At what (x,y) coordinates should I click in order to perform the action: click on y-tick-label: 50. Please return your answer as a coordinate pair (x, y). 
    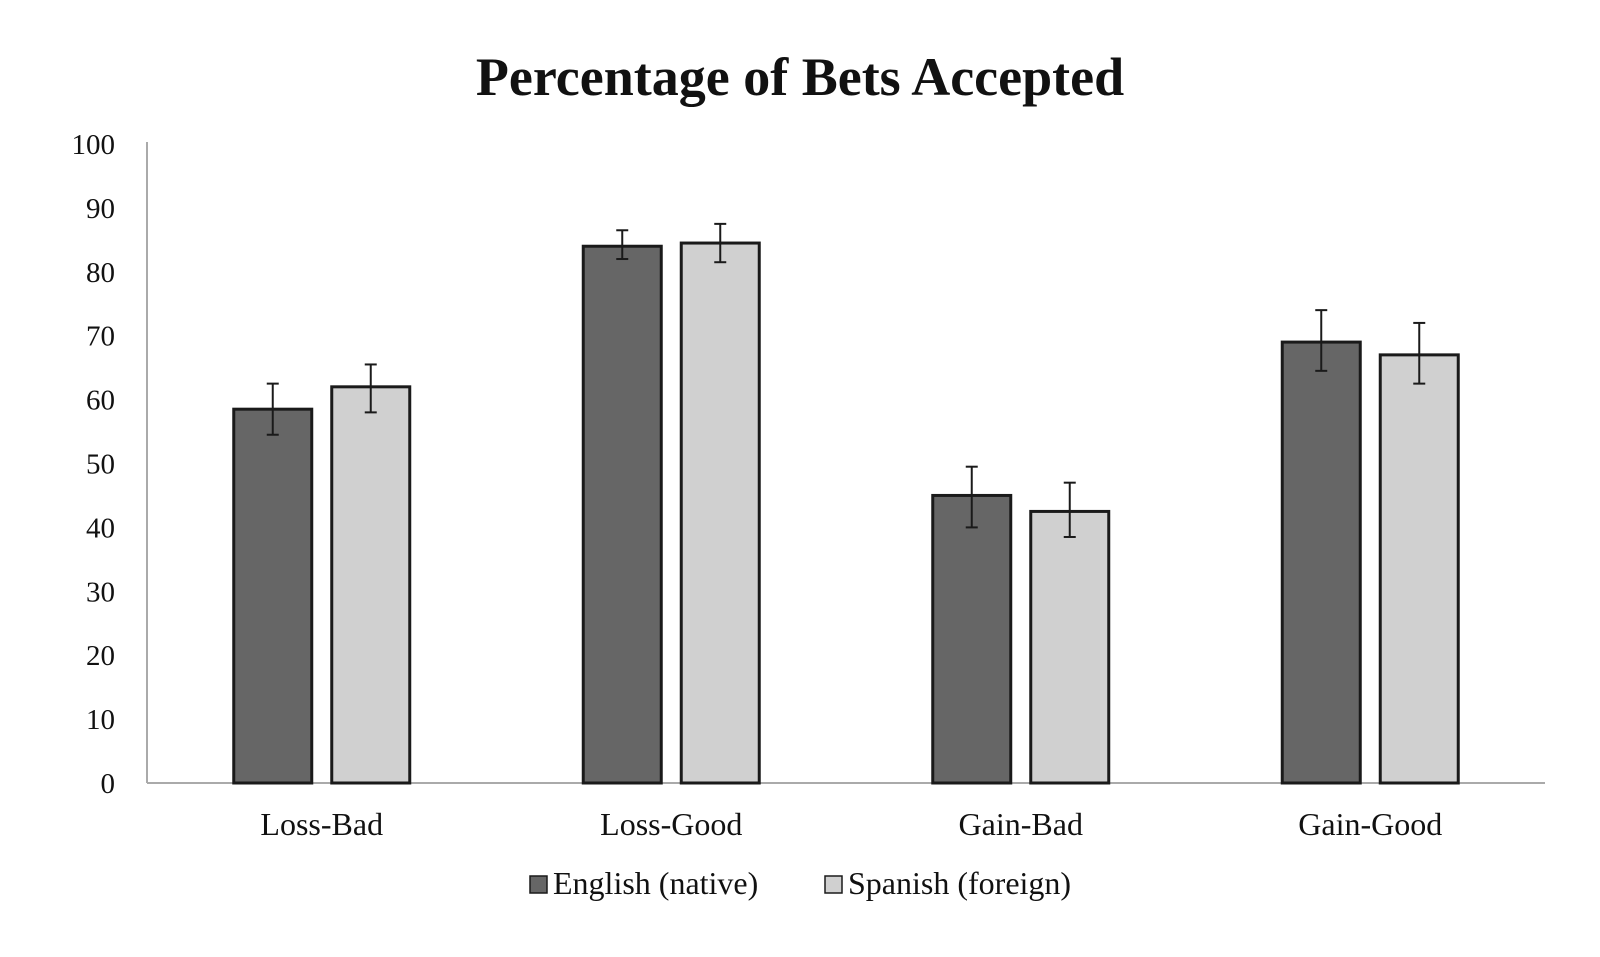
    Looking at the image, I should click on (100, 465).